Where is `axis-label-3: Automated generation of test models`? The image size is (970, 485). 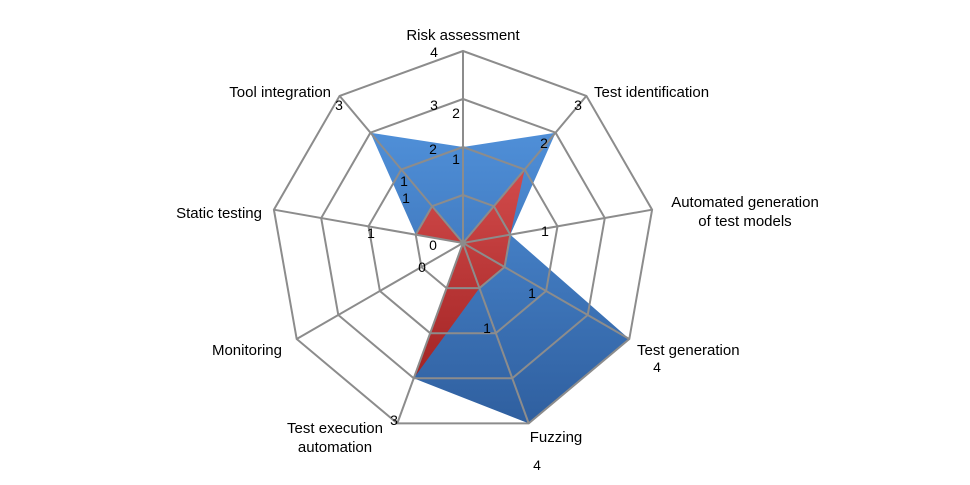 axis-label-3: Automated generation of test models is located at coordinates (745, 212).